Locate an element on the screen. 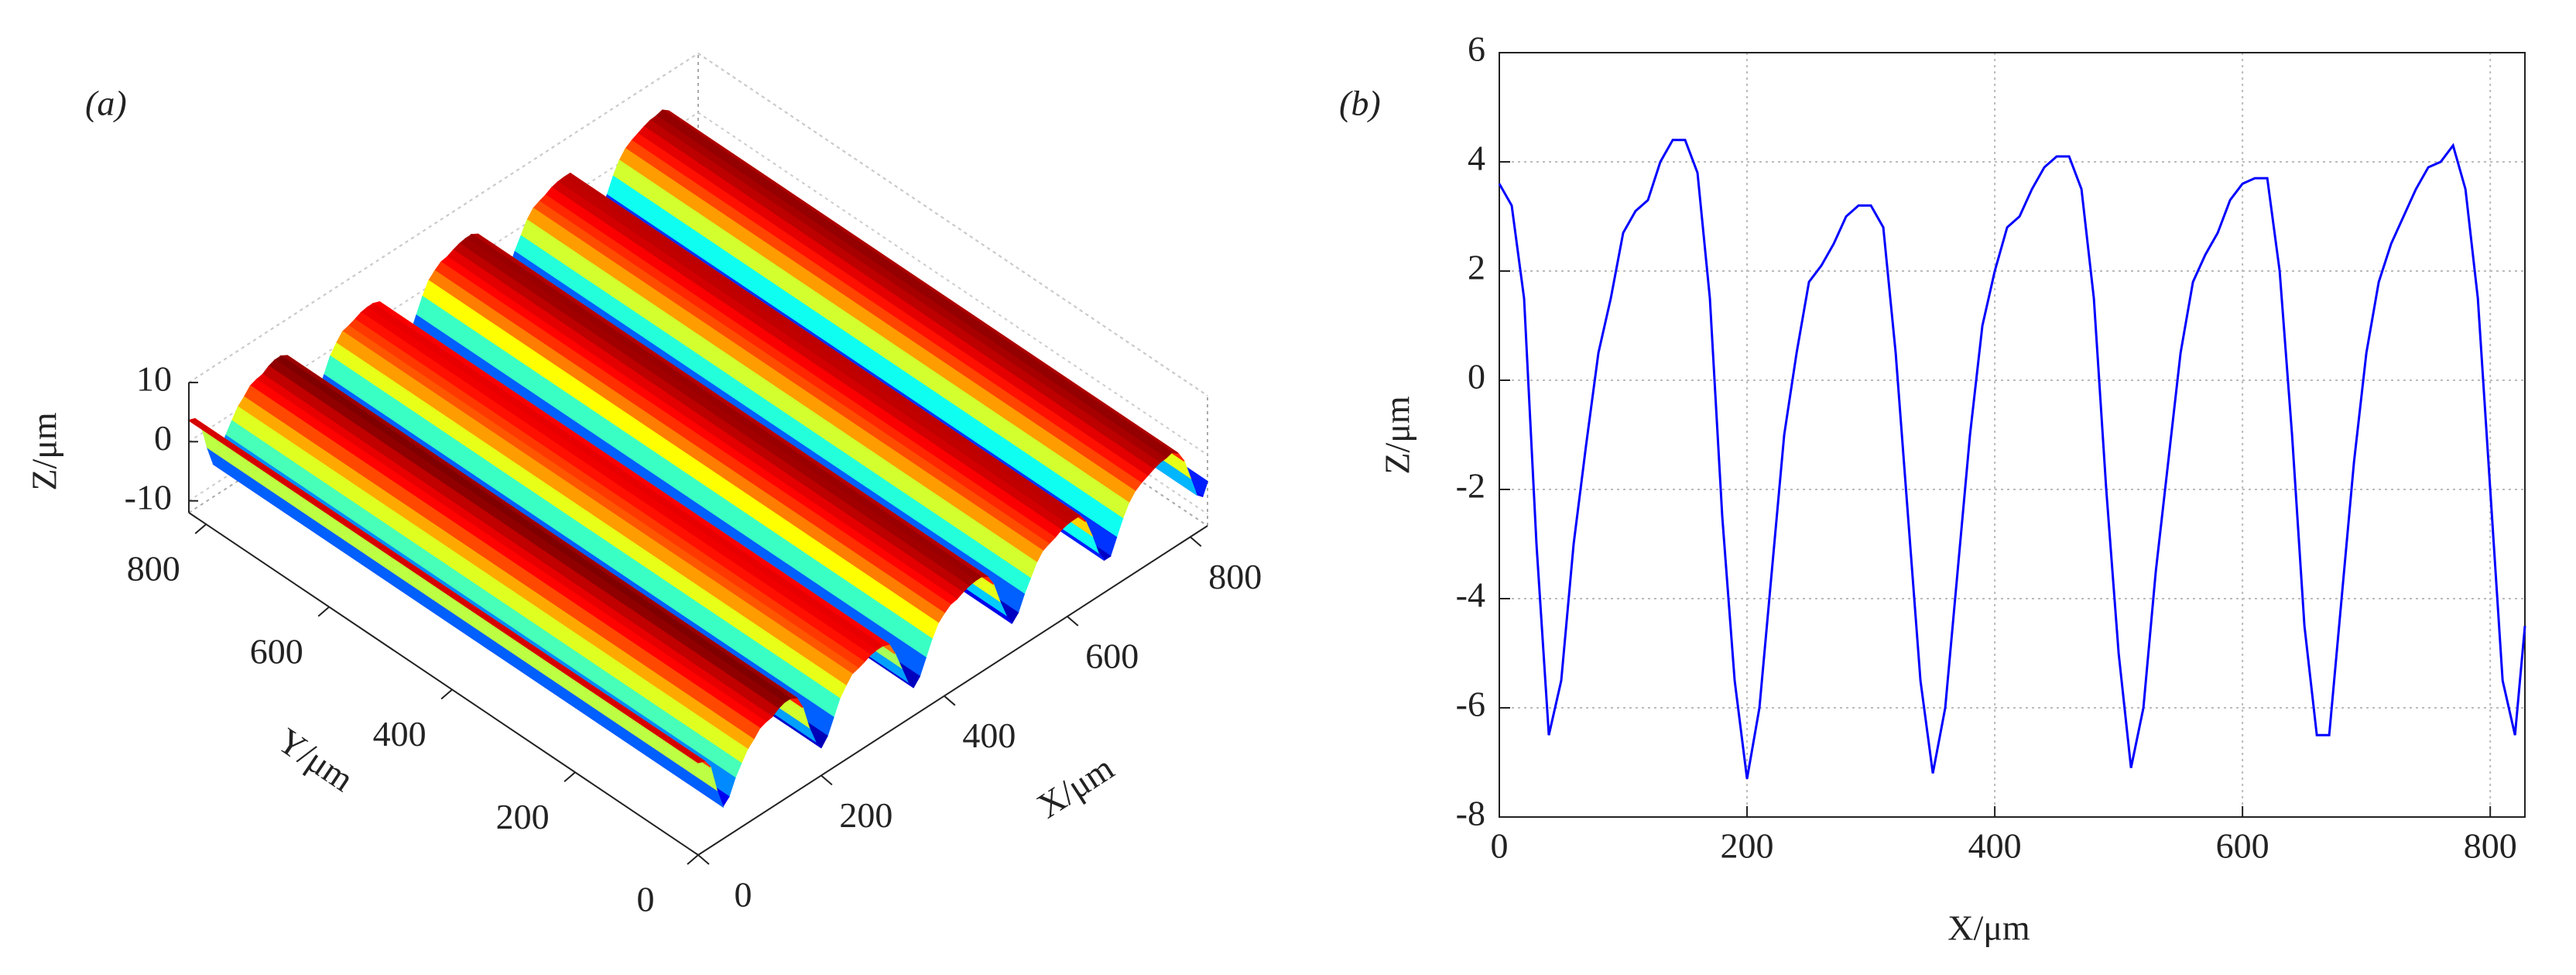 The image size is (2576, 975). y-tick-label: 6 is located at coordinates (1476, 49).